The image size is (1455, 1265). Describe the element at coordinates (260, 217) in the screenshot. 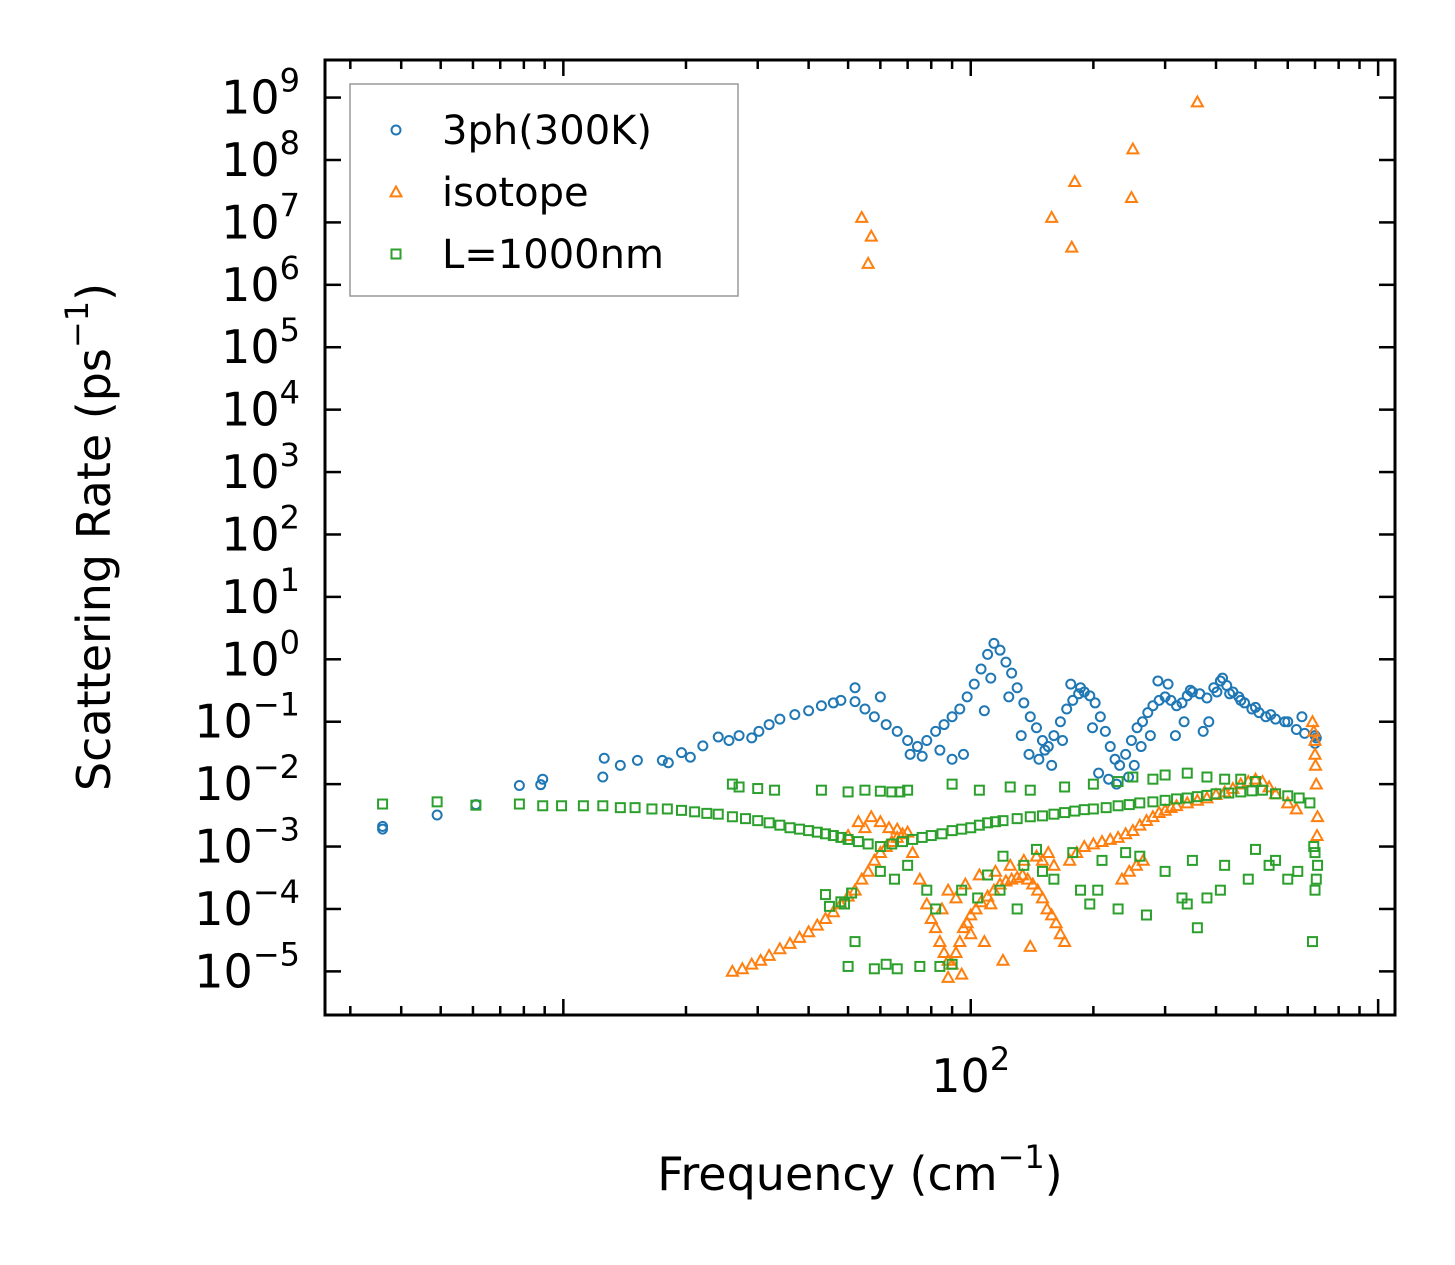

I see `y-tick-label: 10⁷` at that location.